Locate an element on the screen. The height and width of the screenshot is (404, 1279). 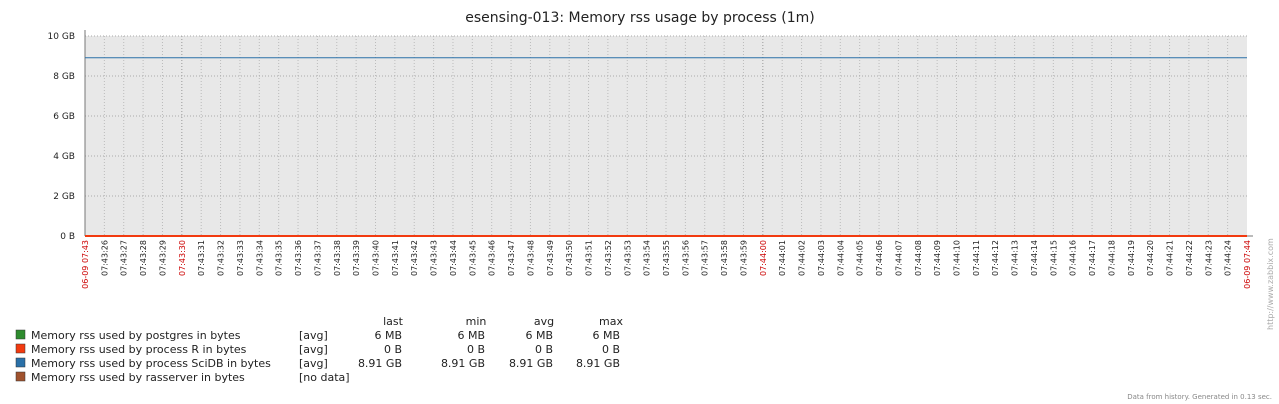
x-tick-label: 07:44:18 is located at coordinates (1111, 258).